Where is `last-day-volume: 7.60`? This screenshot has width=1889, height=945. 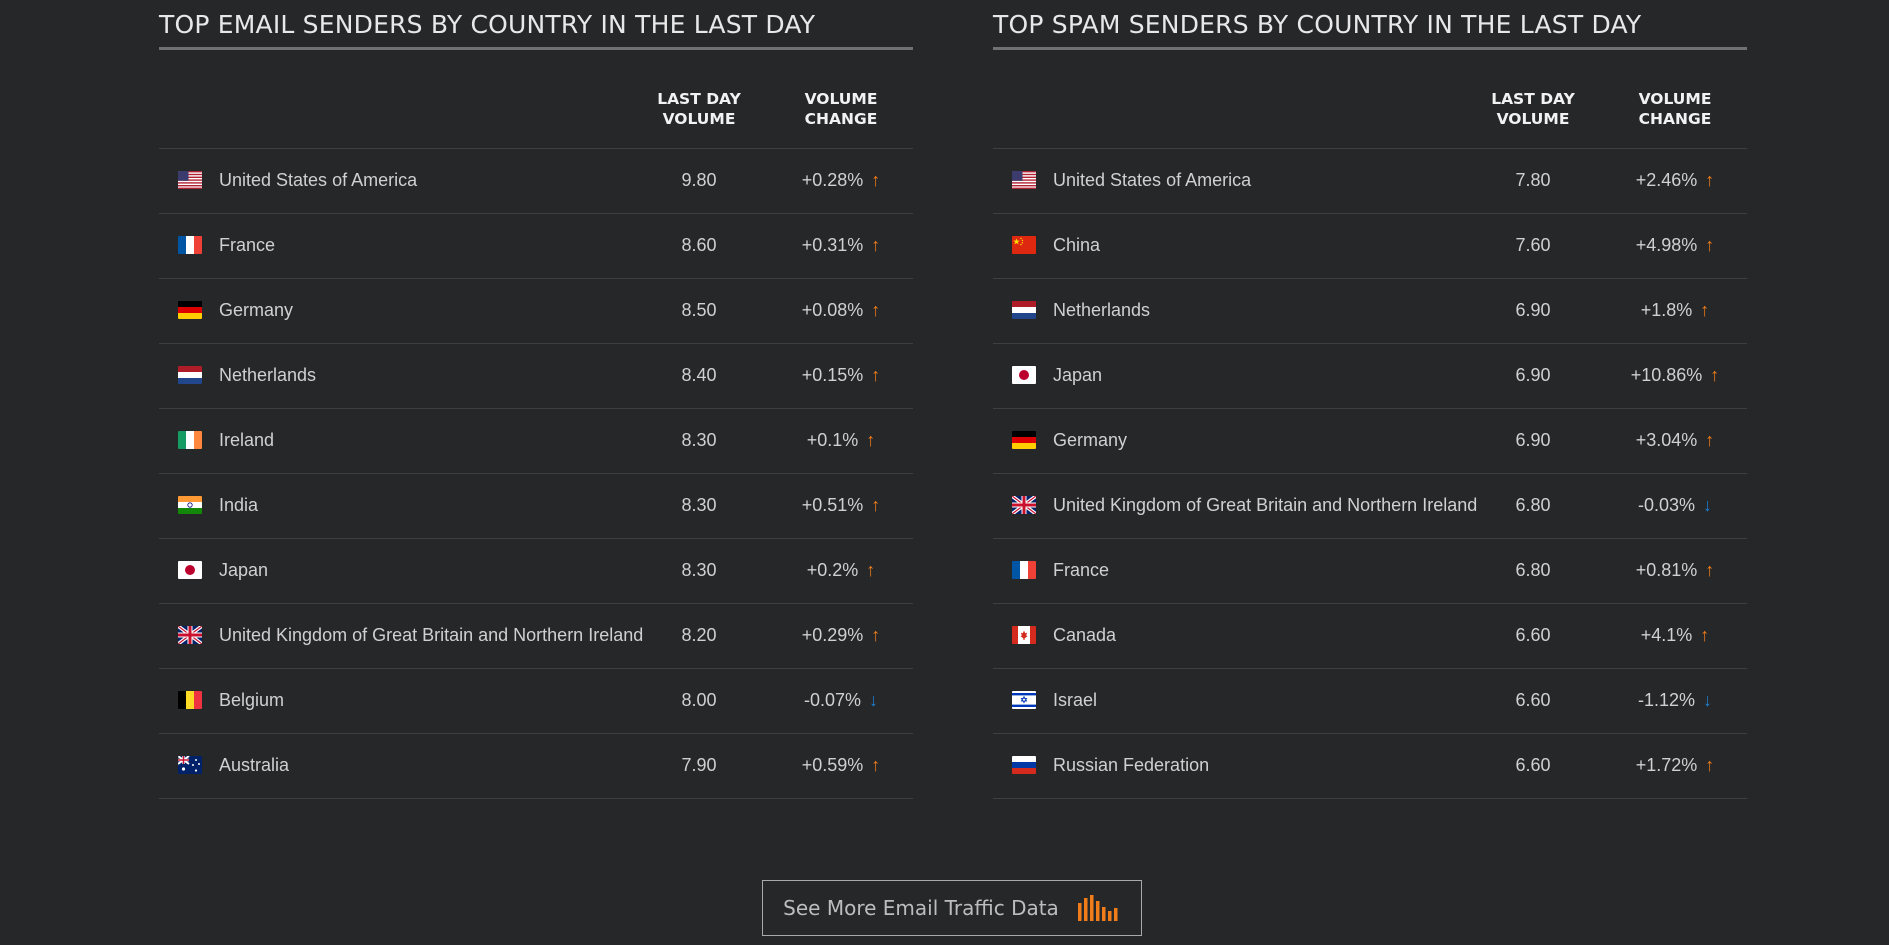
last-day-volume: 7.60 is located at coordinates (1533, 245).